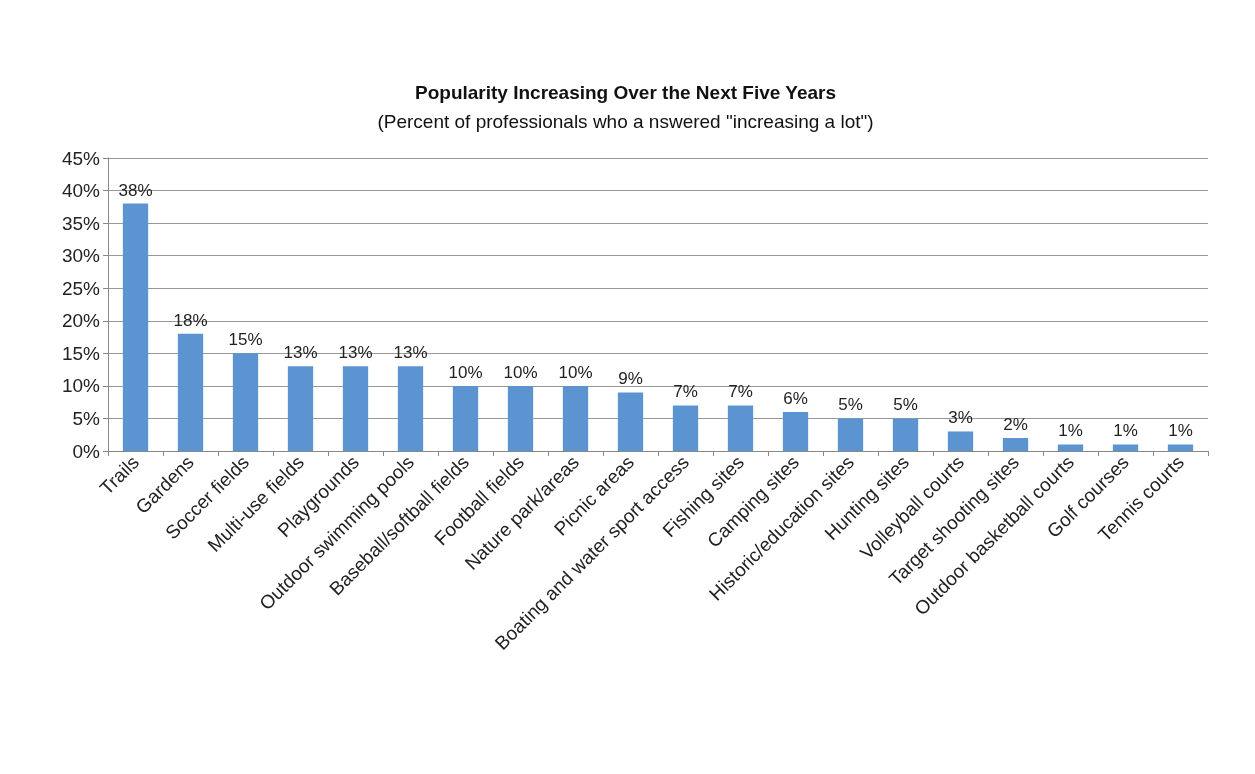  What do you see at coordinates (1015, 424) in the screenshot?
I see `data-label: 2%` at bounding box center [1015, 424].